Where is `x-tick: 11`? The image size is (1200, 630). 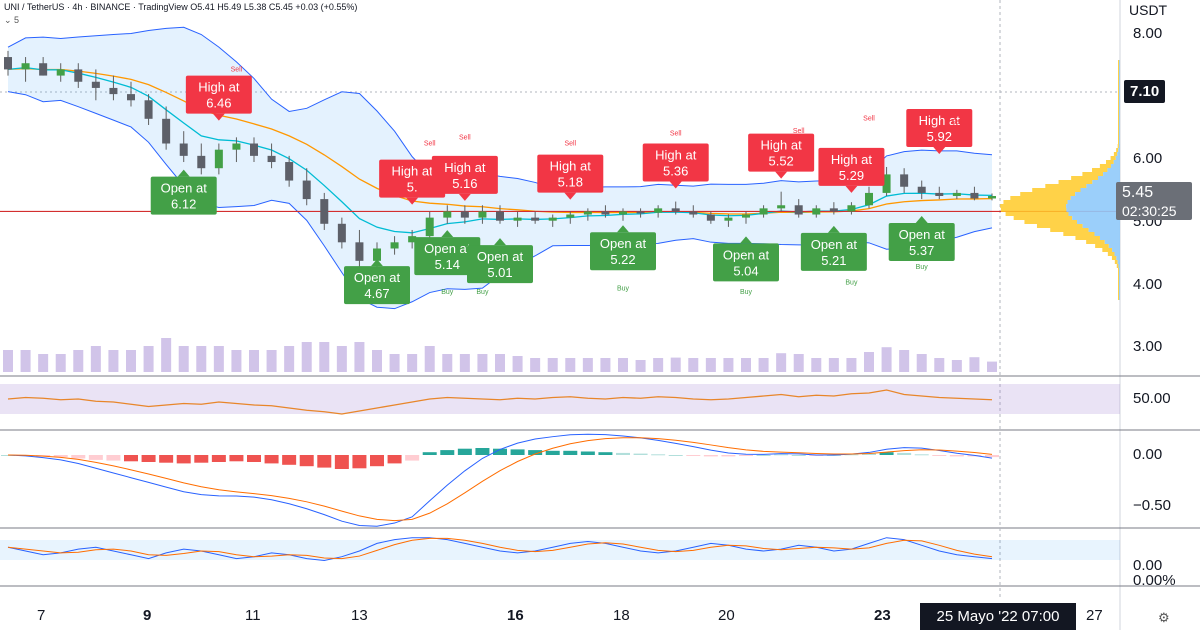 x-tick: 11 is located at coordinates (253, 615).